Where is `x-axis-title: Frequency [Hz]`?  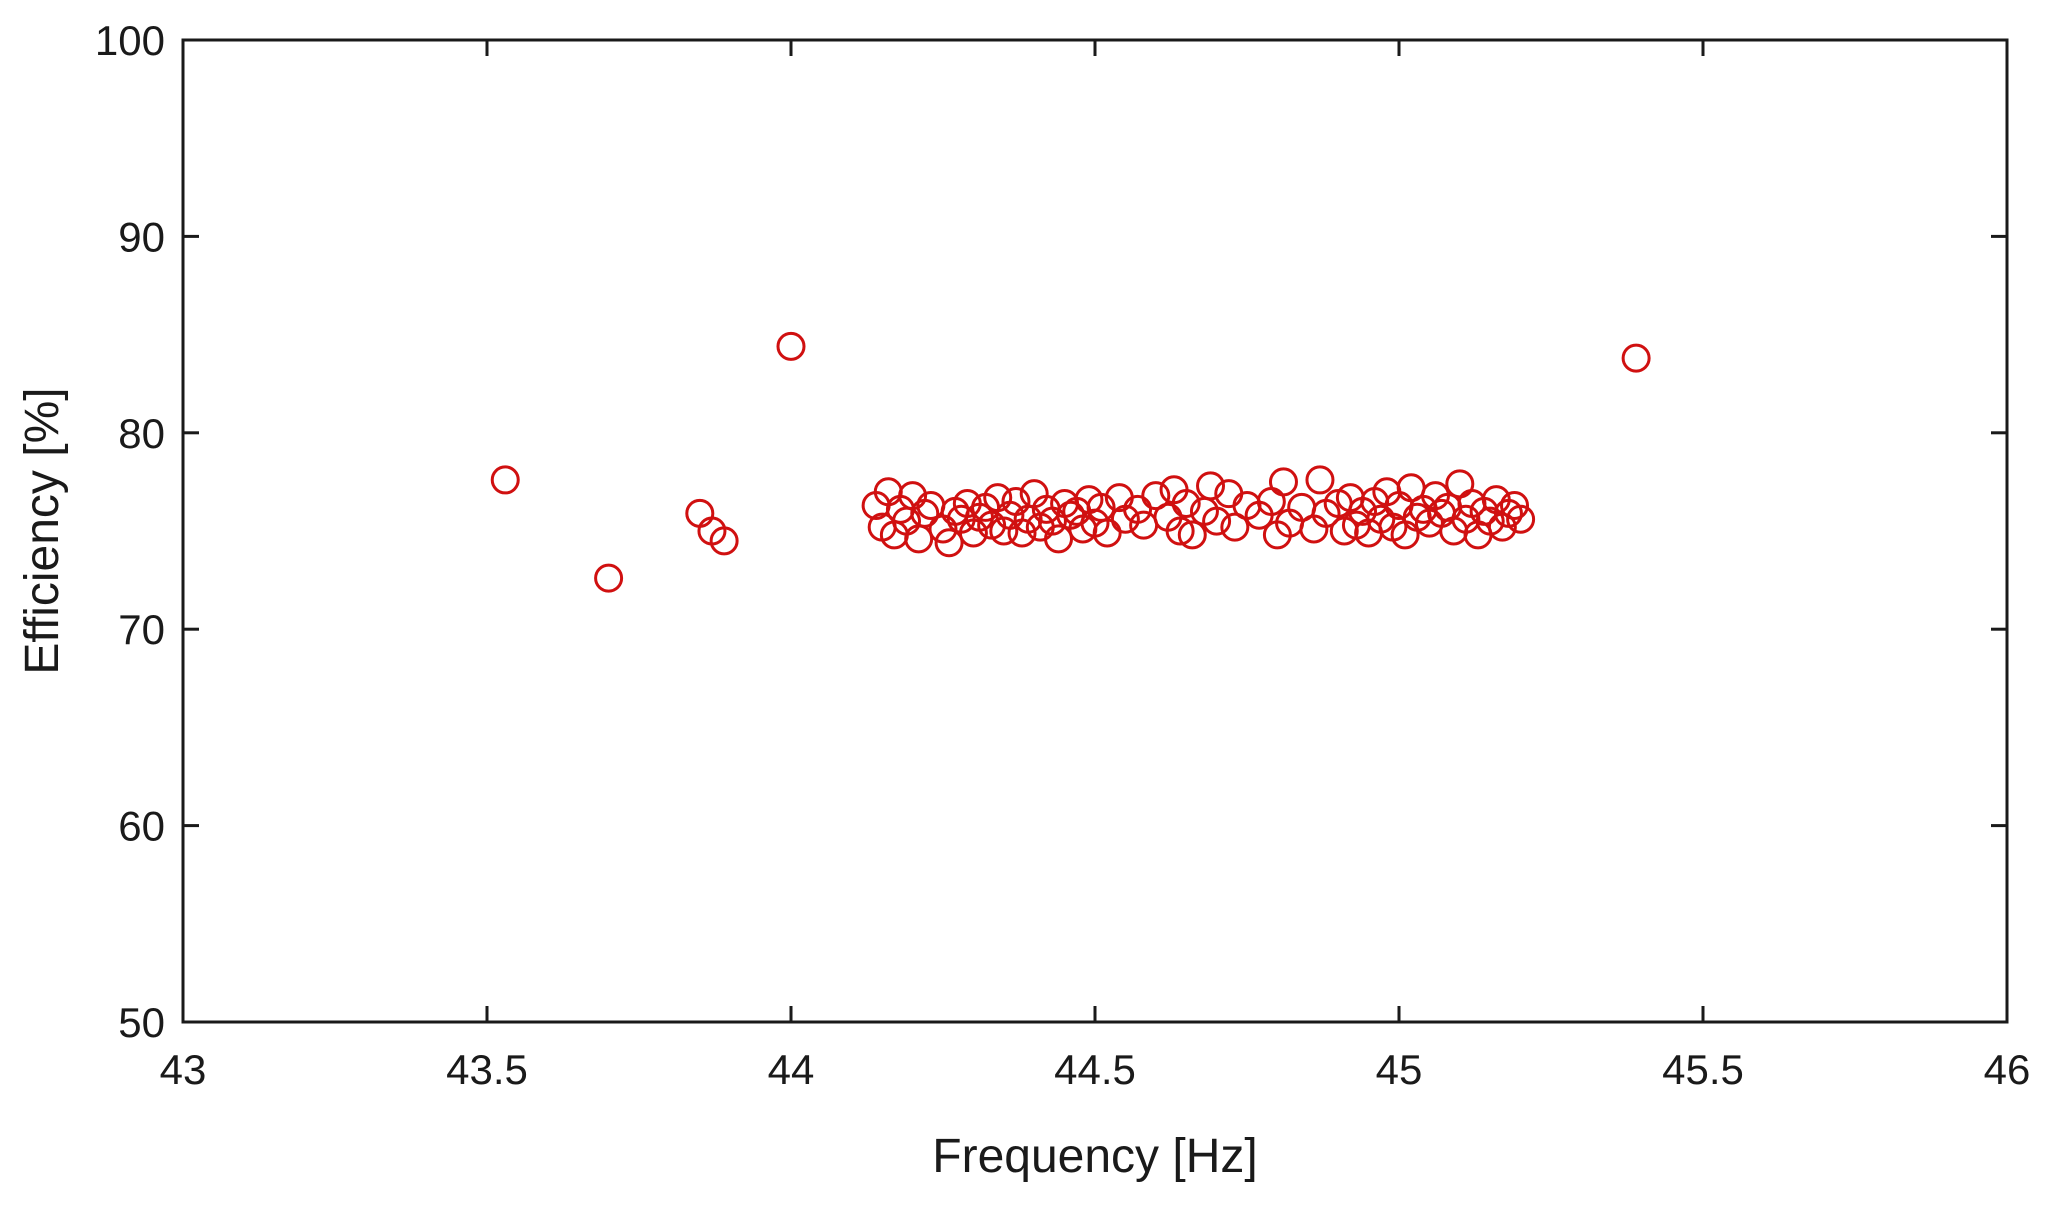
x-axis-title: Frequency [Hz] is located at coordinates (1094, 1156).